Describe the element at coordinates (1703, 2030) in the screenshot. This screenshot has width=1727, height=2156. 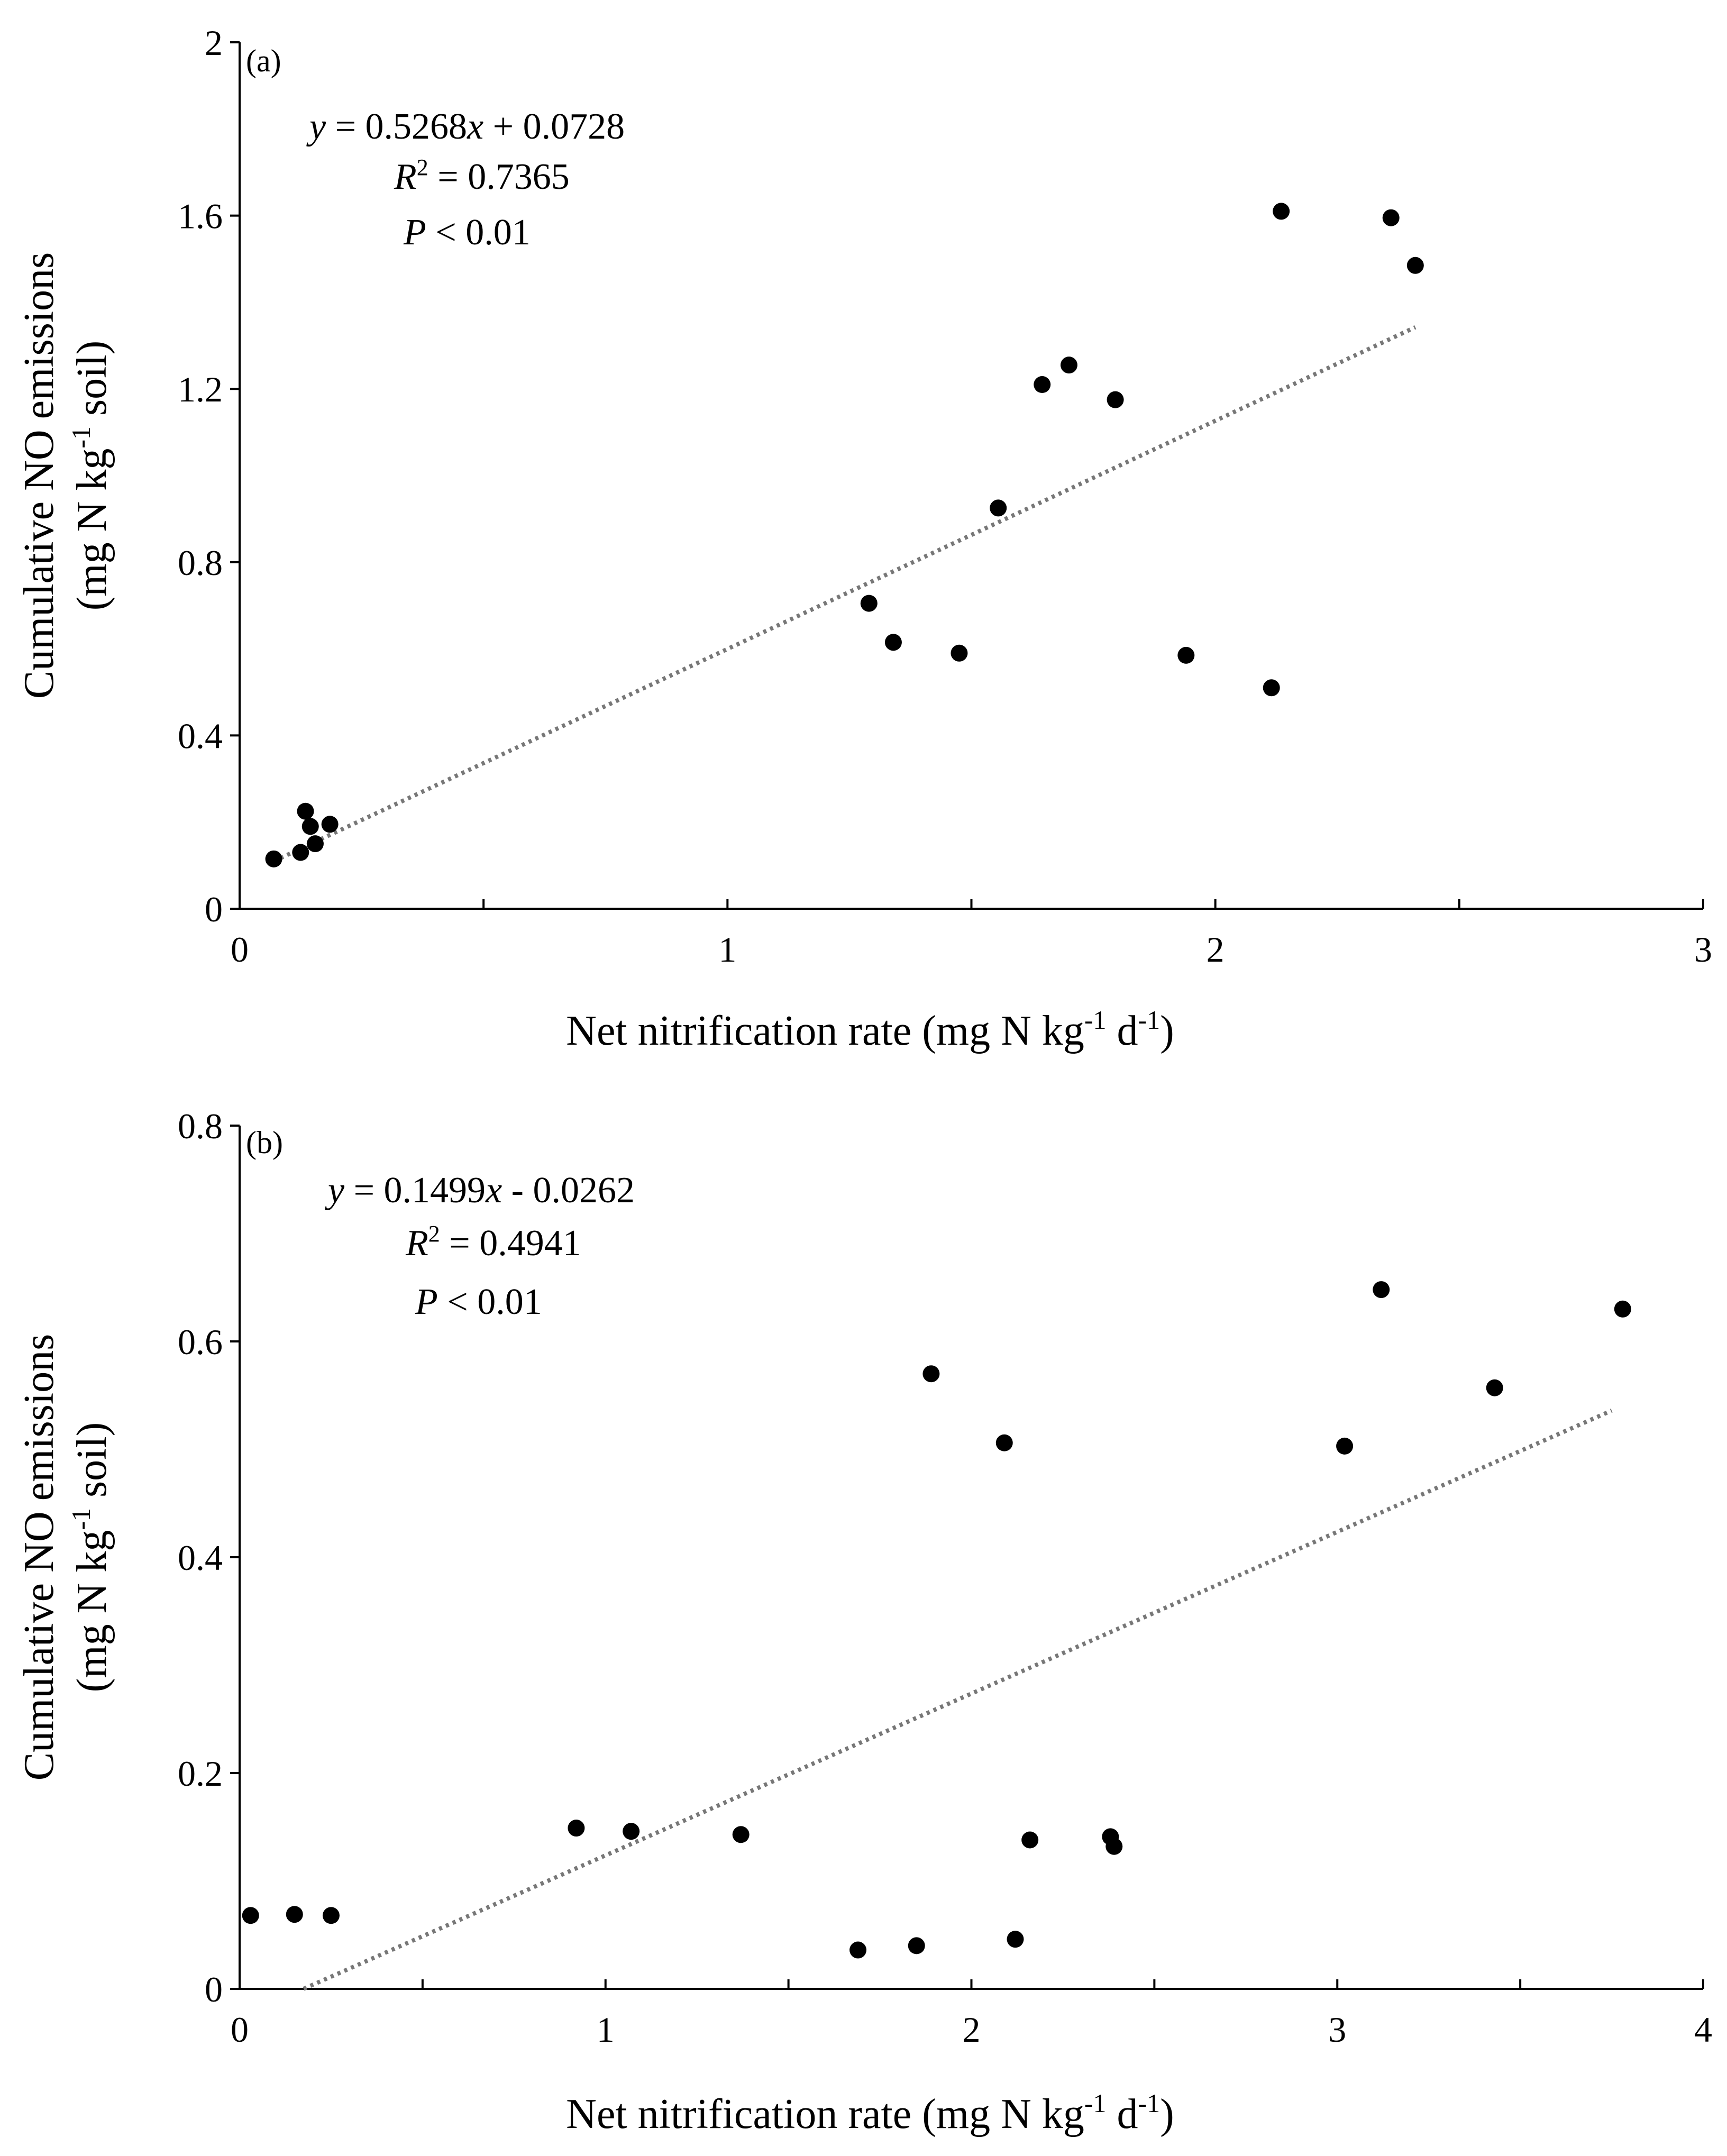
I see `panel-b-x-tick-label: 4` at that location.